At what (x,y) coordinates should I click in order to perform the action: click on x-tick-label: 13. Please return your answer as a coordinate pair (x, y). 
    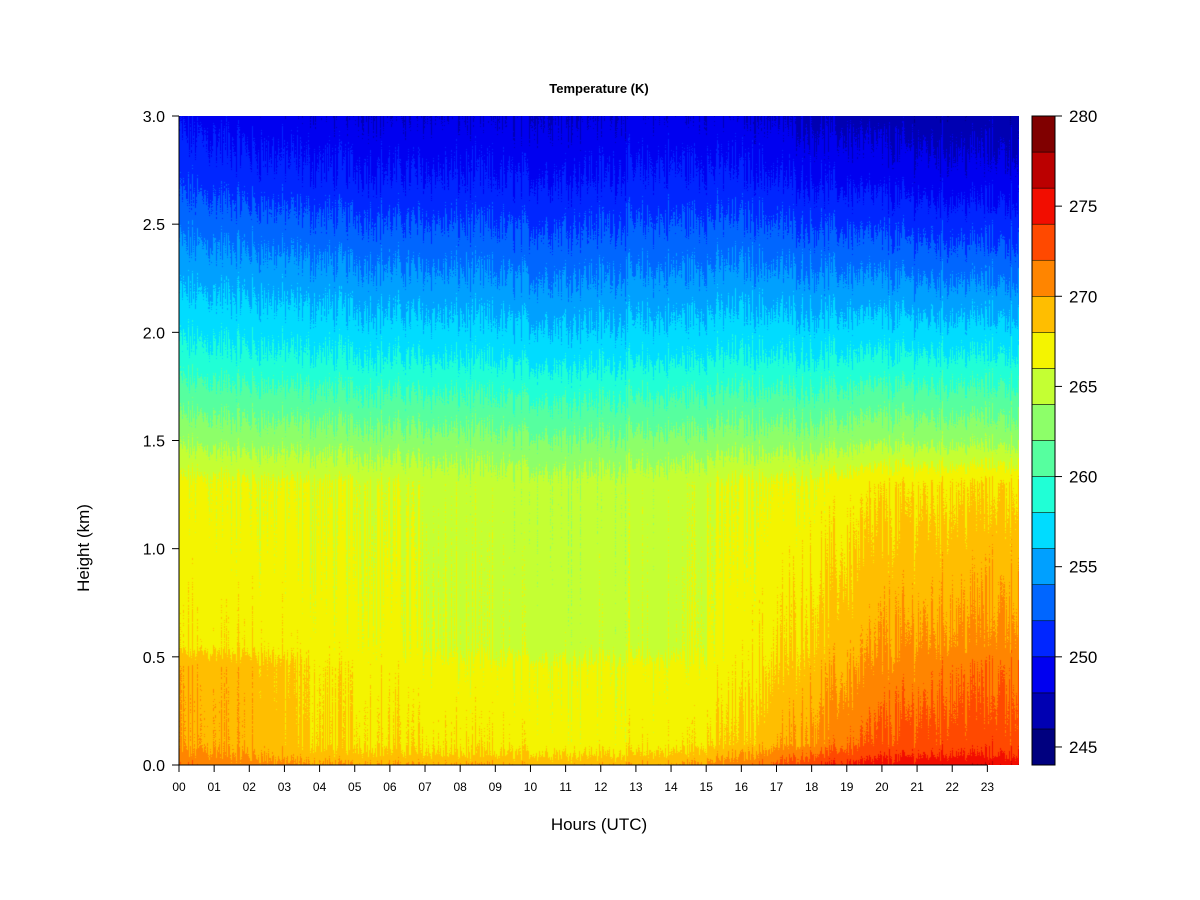
    Looking at the image, I should click on (636, 787).